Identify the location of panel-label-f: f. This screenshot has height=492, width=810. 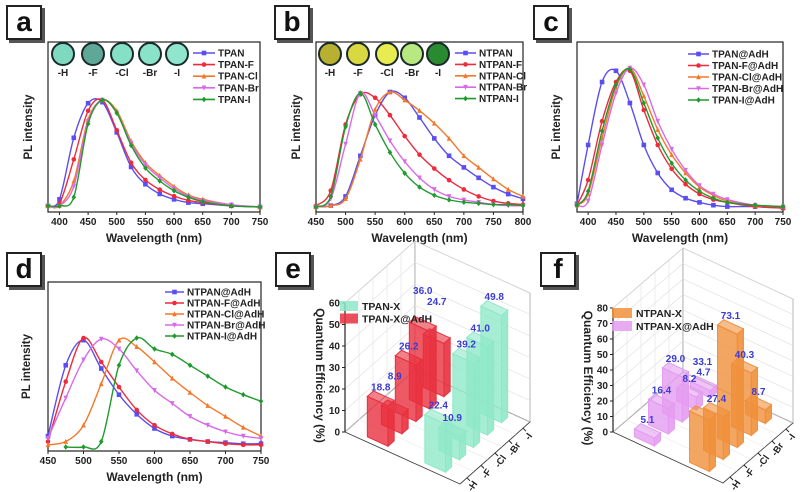
(558, 269).